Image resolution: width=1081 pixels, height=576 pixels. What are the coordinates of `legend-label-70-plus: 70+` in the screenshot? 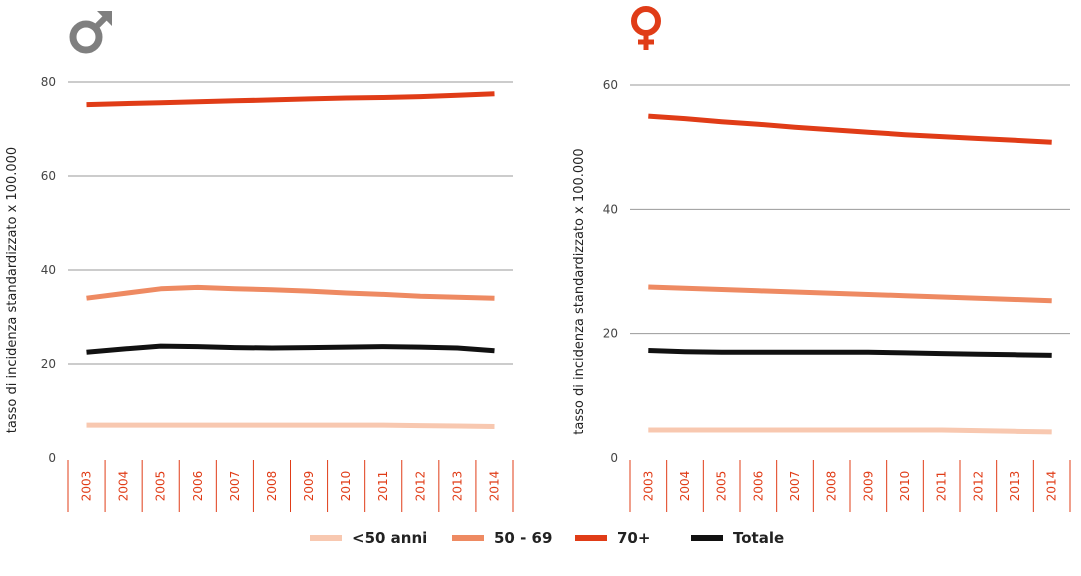 It's located at (634, 538).